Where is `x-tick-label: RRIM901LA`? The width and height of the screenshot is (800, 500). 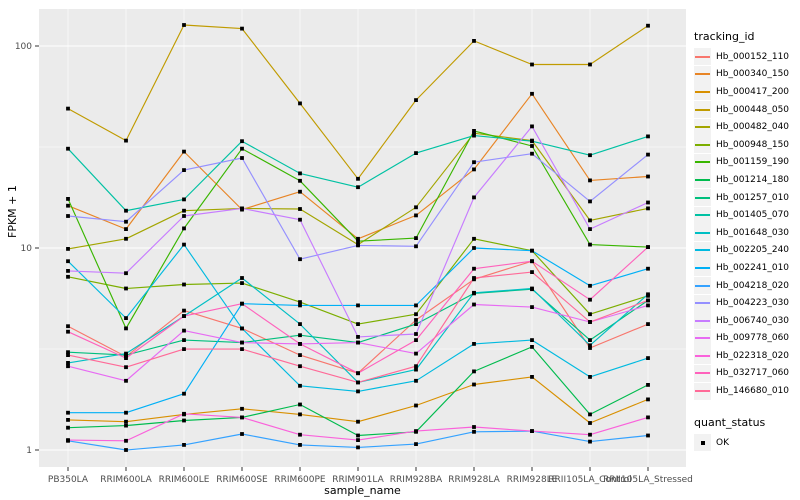 x-tick-label: RRIM901LA is located at coordinates (358, 480).